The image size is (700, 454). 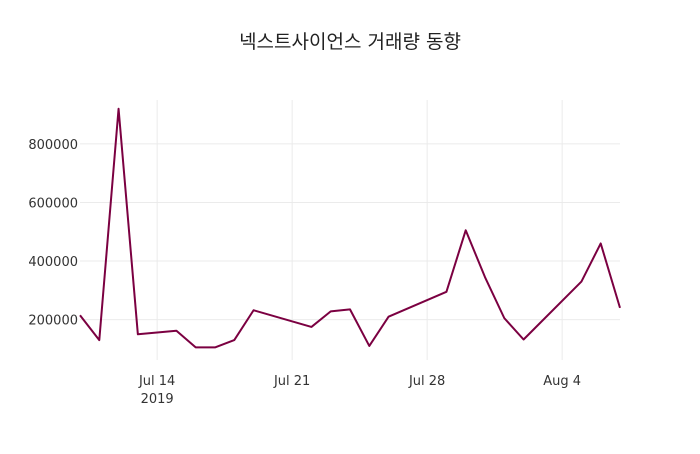 What do you see at coordinates (53, 262) in the screenshot?
I see `y-tick-label: 400000` at bounding box center [53, 262].